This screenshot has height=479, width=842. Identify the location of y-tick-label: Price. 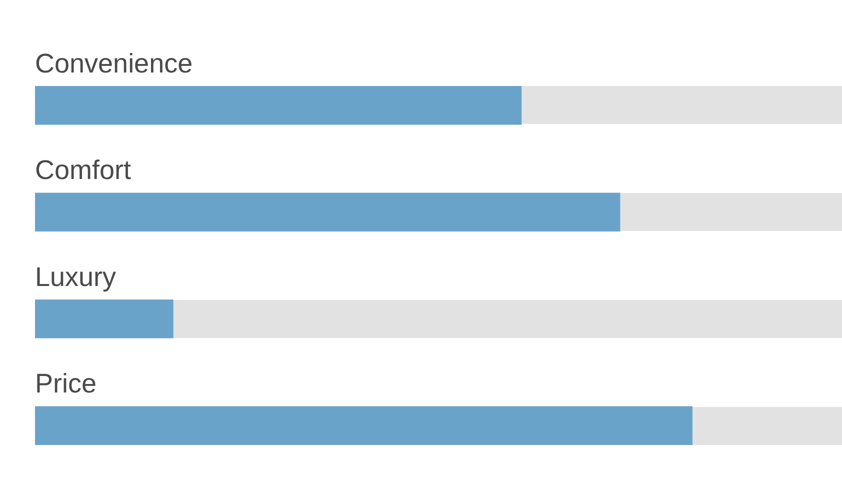
(66, 383).